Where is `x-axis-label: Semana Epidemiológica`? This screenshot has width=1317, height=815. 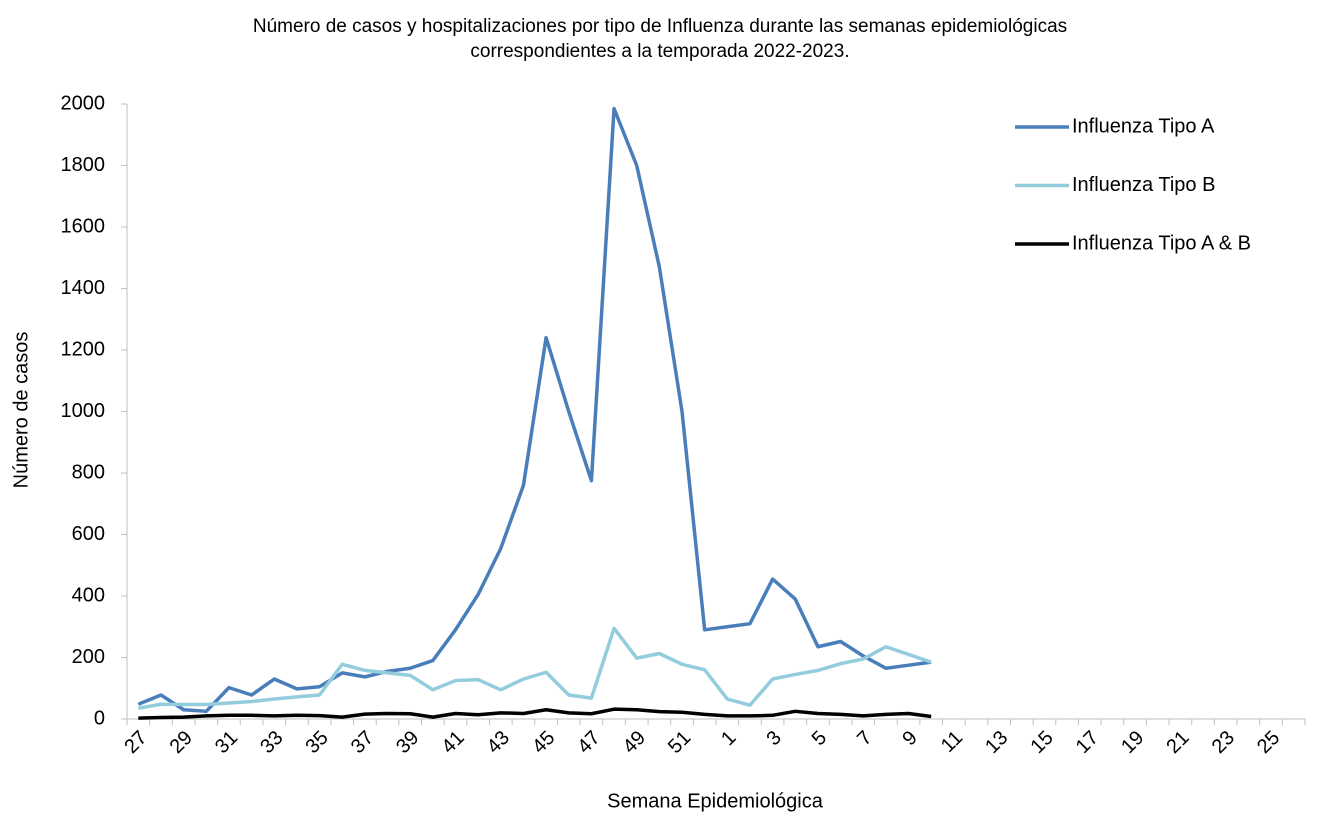 x-axis-label: Semana Epidemiológica is located at coordinates (715, 801).